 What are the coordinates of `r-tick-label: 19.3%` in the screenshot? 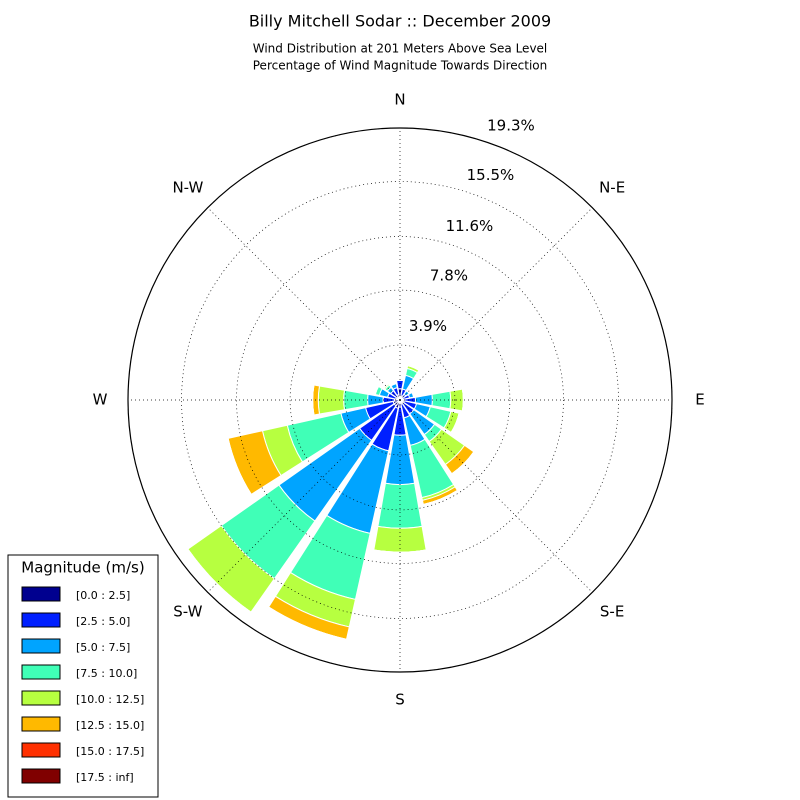 It's located at (511, 126).